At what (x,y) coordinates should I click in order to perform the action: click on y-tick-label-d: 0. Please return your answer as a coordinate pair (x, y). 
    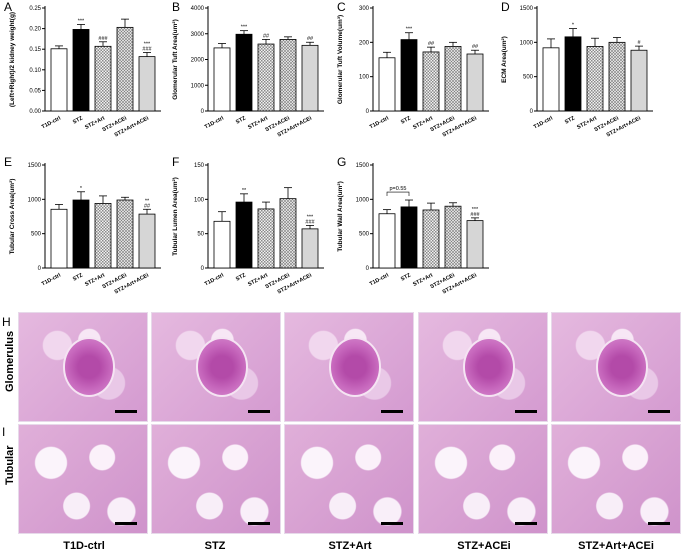
    Looking at the image, I should click on (532, 112).